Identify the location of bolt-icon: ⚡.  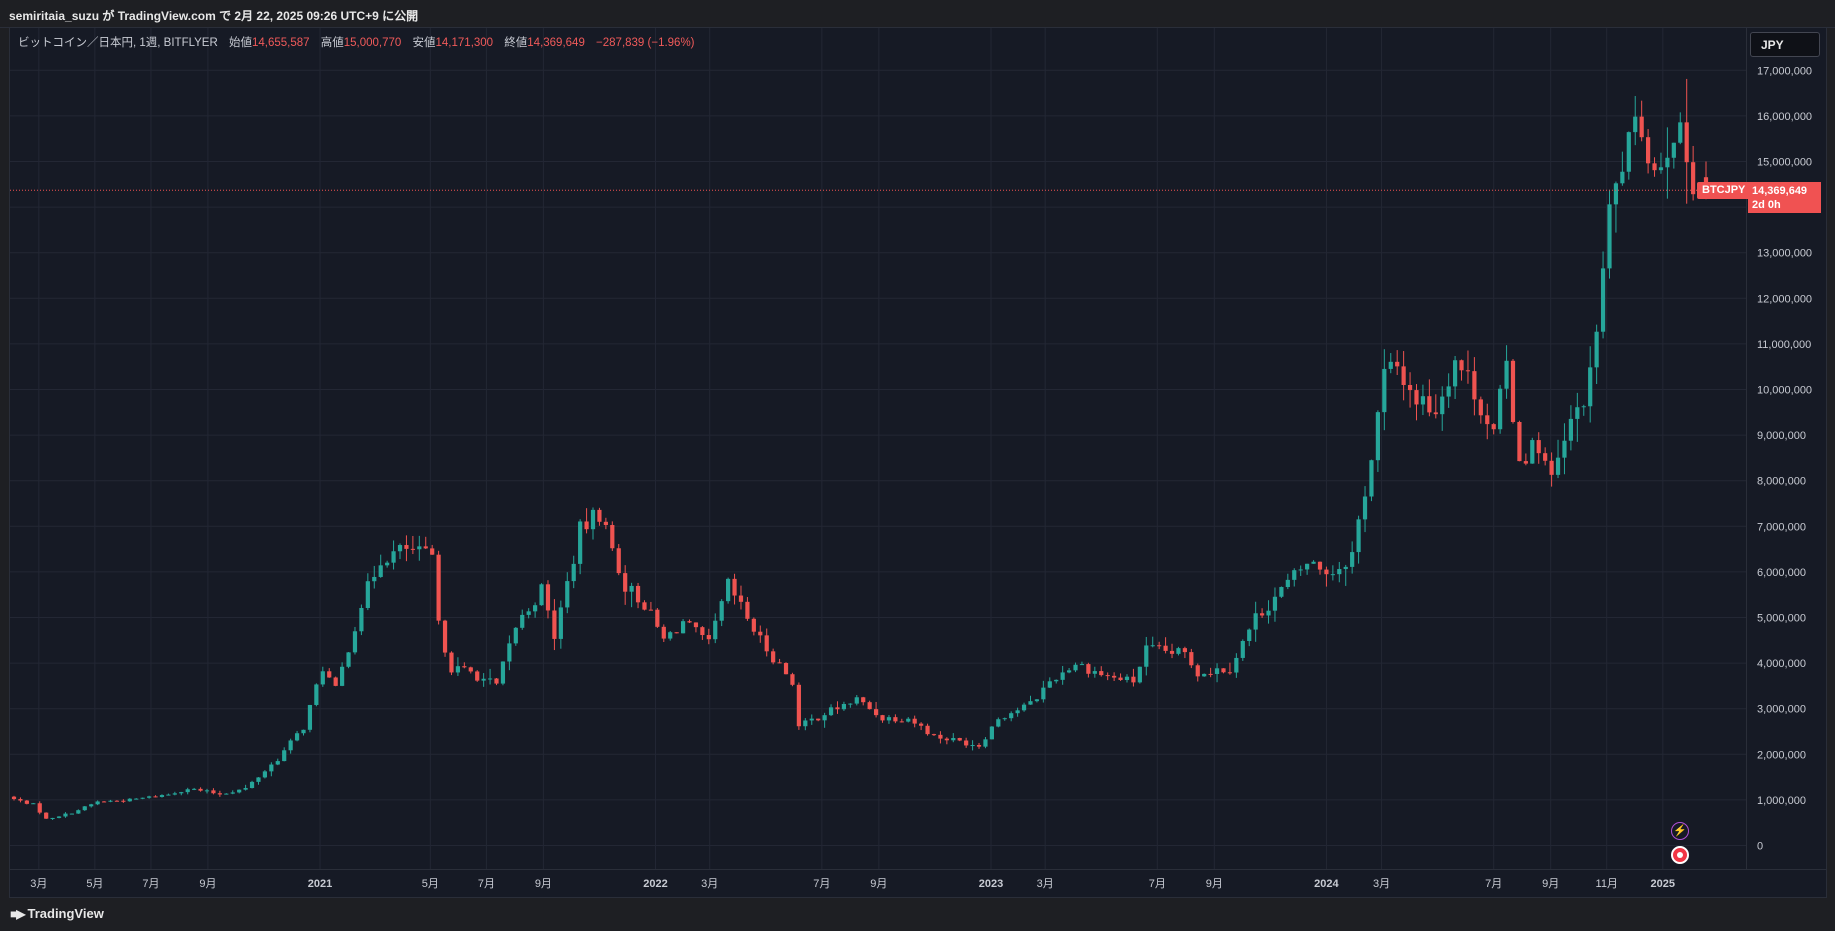
(1680, 831).